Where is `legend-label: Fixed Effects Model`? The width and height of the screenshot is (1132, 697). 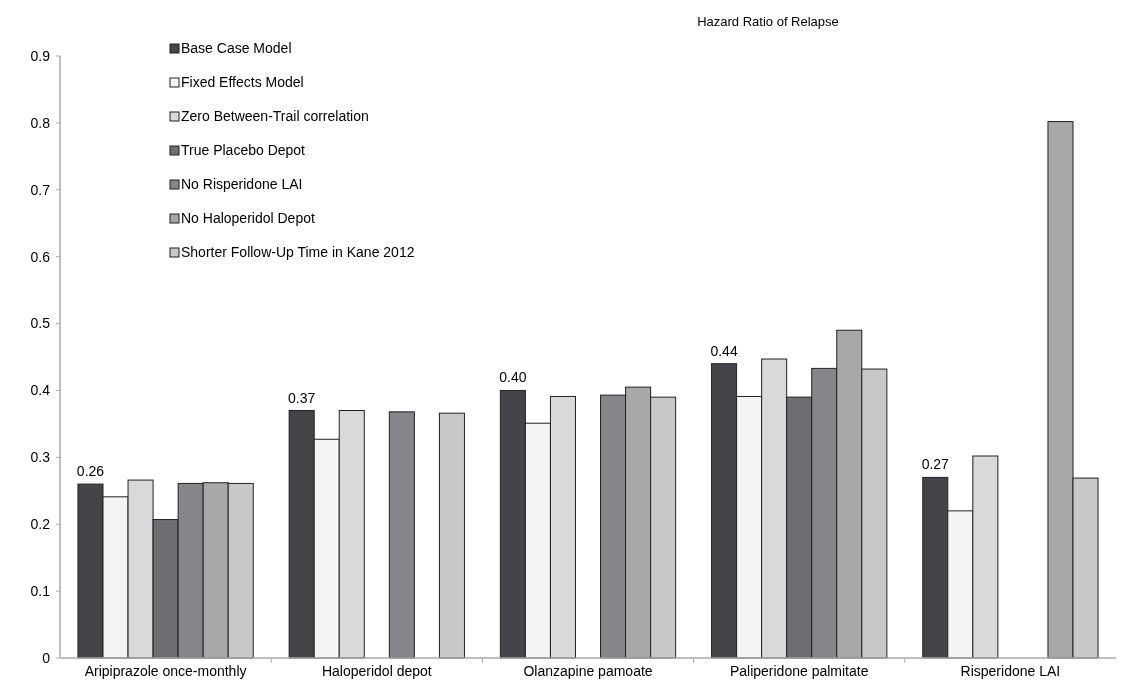 legend-label: Fixed Effects Model is located at coordinates (242, 81).